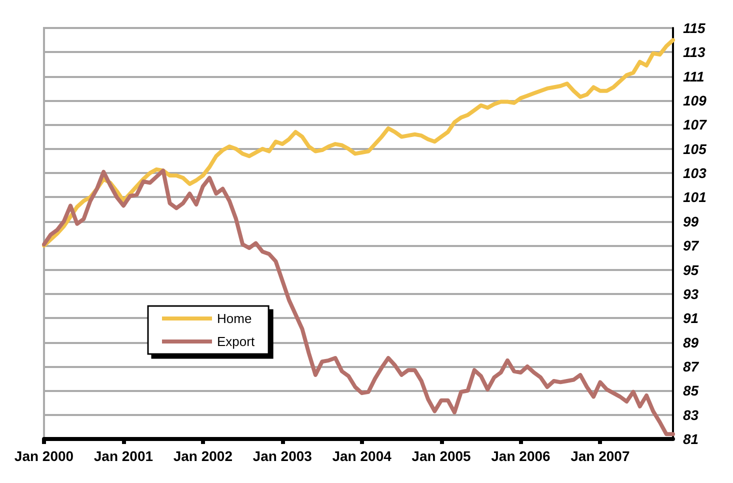 The image size is (733, 483). I want to click on y-tick-label: 111, so click(693, 76).